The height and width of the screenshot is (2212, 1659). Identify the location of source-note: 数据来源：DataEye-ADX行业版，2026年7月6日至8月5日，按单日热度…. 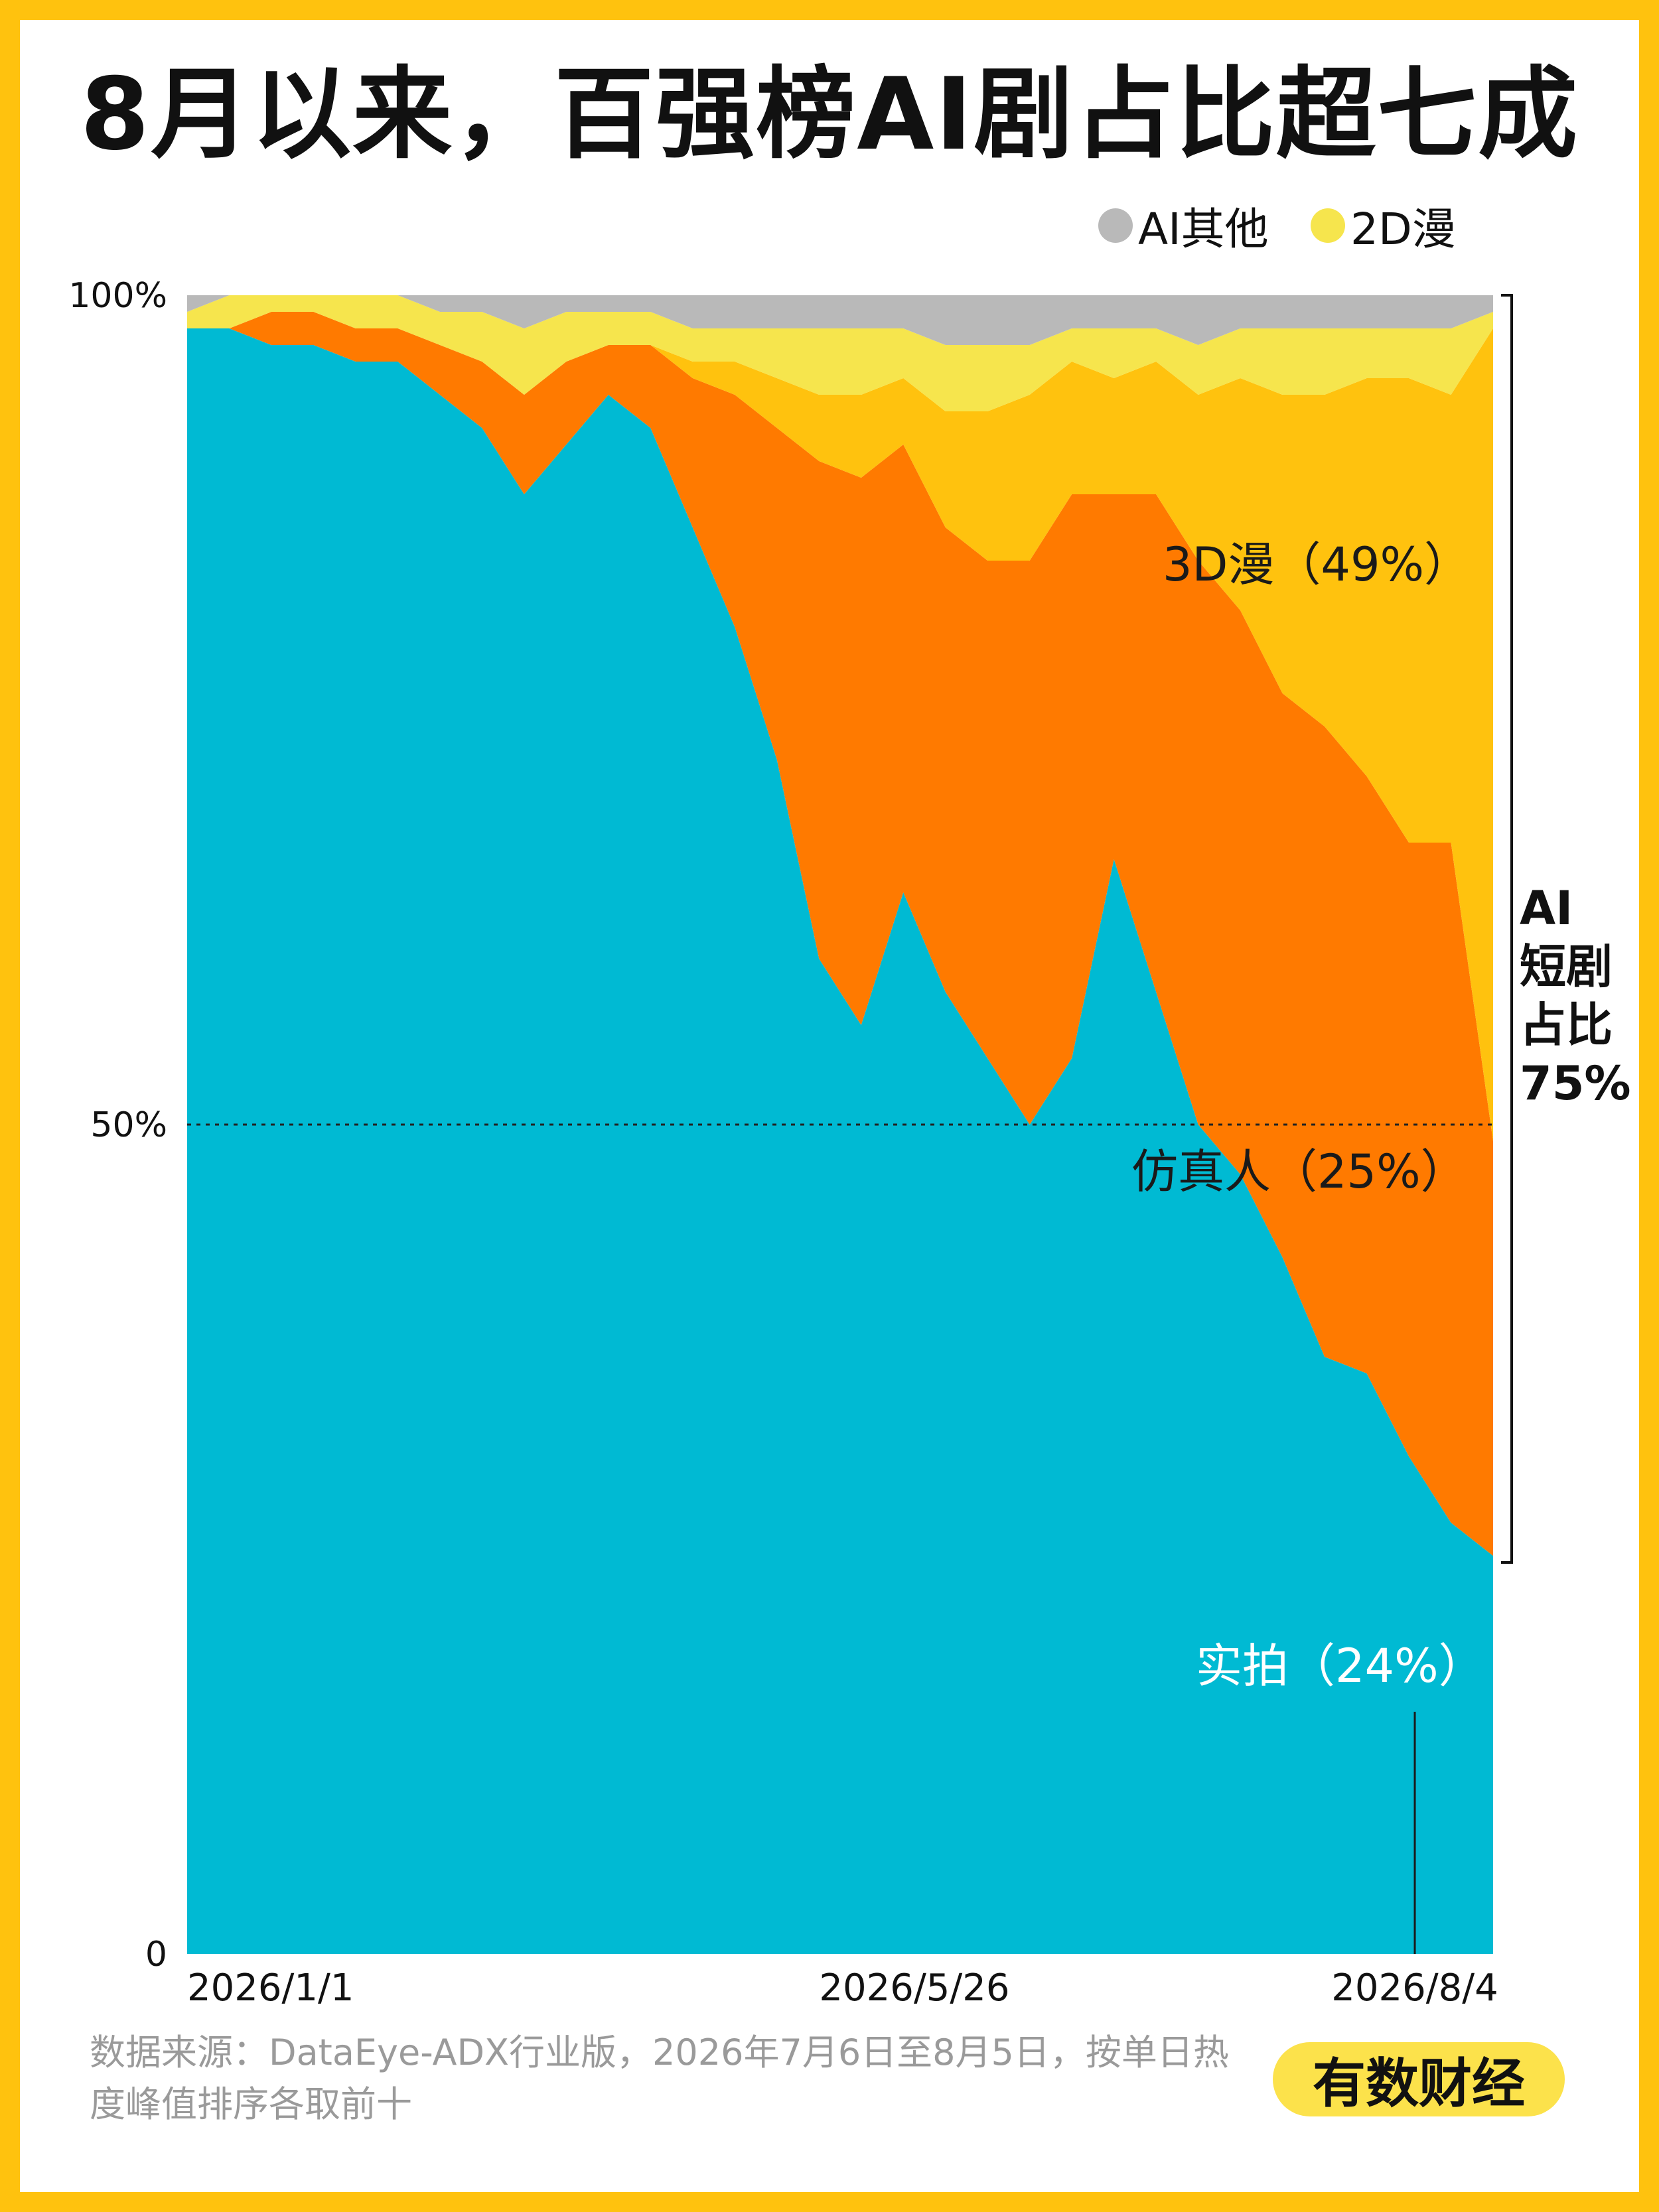
(659, 2078).